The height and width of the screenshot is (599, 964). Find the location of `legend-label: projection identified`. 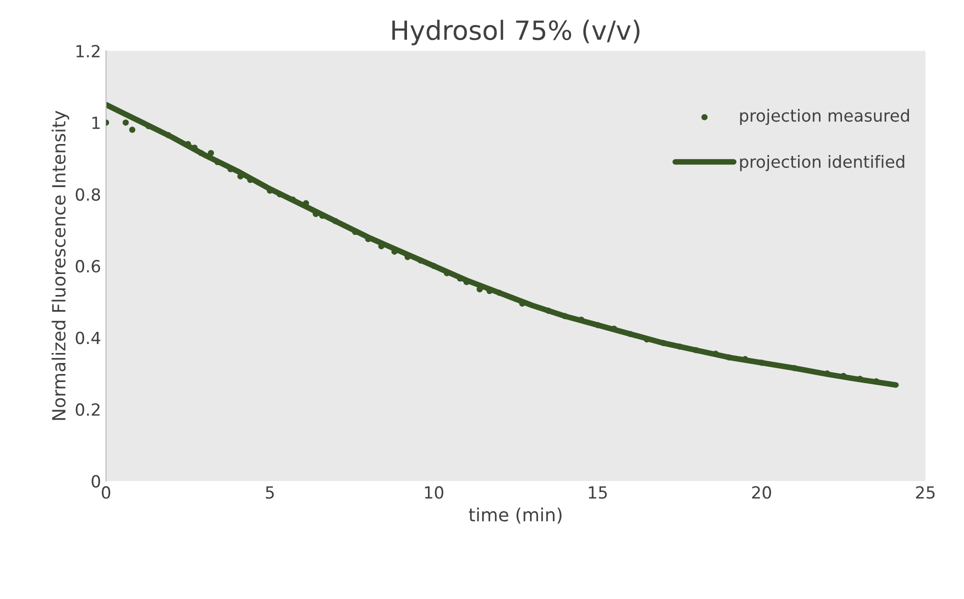

legend-label: projection identified is located at coordinates (822, 163).